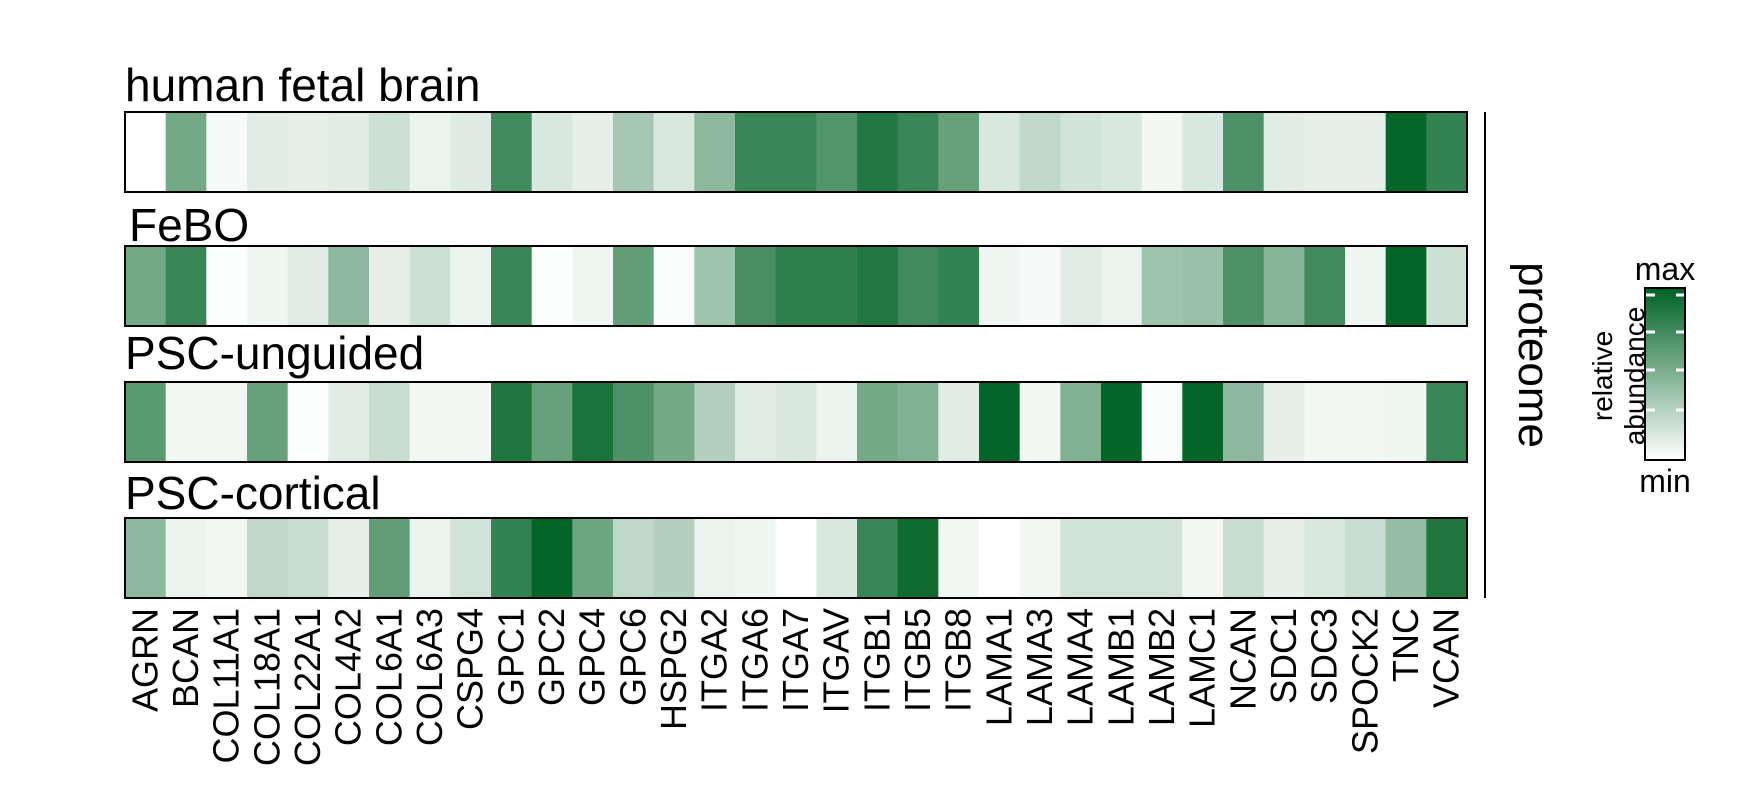  I want to click on gene-label: BCAN, so click(185, 658).